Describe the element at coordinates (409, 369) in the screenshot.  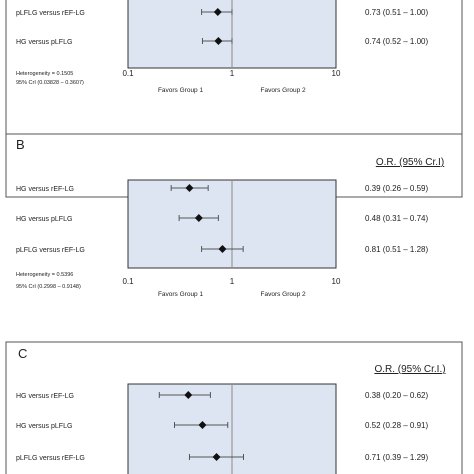
I see `or-column-header: O.R. (95% Cr.I.)` at that location.